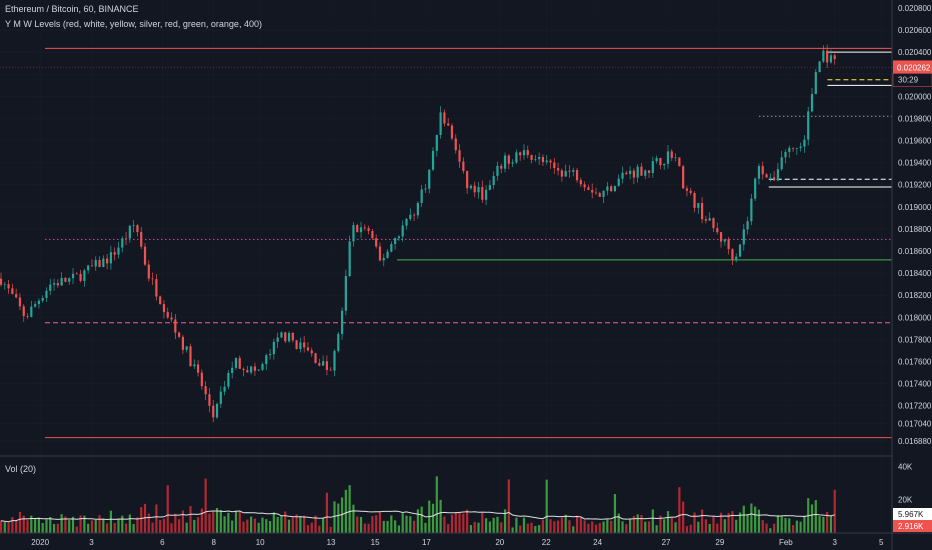 This screenshot has width=932, height=550. What do you see at coordinates (457, 542) in the screenshot?
I see `time-axis: 2020 3 6 8 10 13 15 17 20 22 24 27 29 Feb 3 5` at bounding box center [457, 542].